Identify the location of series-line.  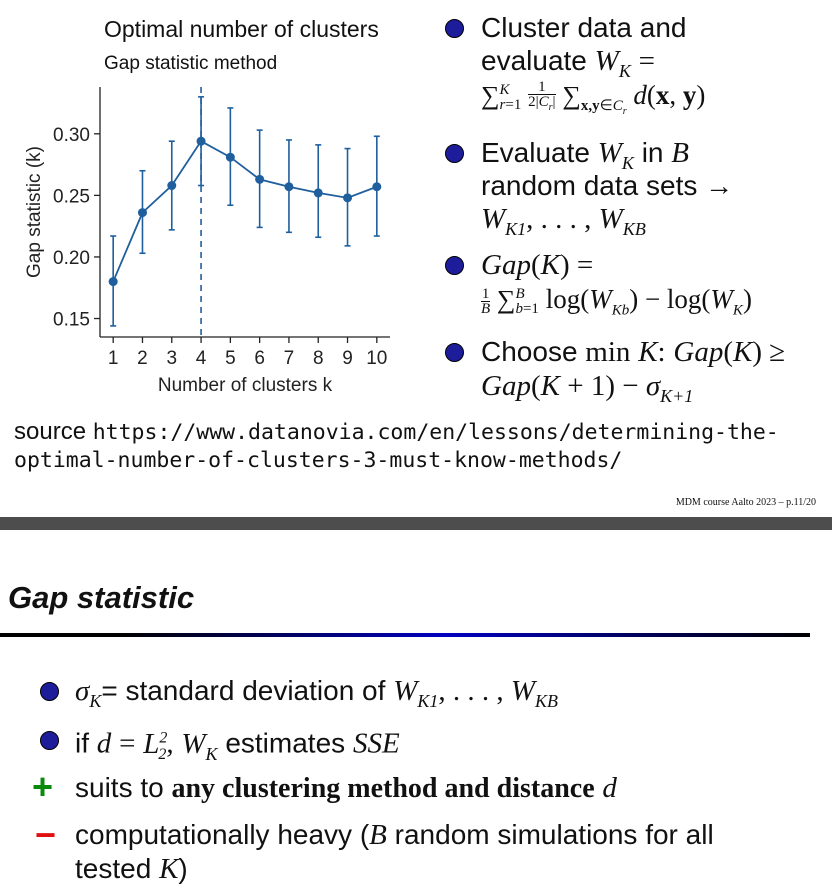
(245, 211).